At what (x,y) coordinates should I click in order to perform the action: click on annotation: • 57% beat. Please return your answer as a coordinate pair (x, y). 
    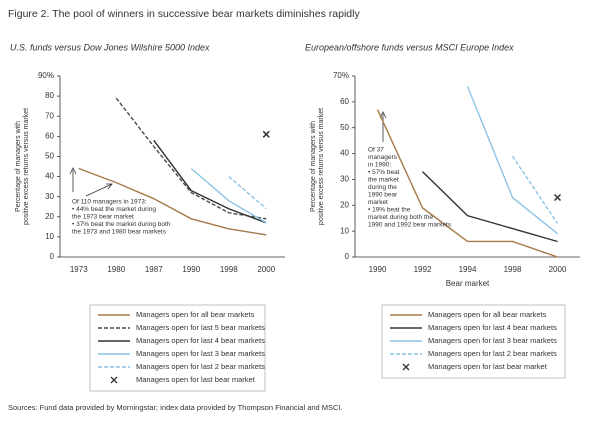
    Looking at the image, I should click on (384, 172).